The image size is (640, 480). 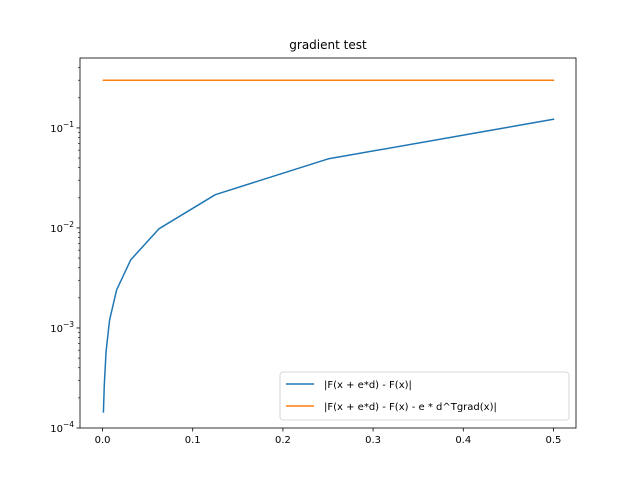 I want to click on legend-box, so click(x=424, y=396).